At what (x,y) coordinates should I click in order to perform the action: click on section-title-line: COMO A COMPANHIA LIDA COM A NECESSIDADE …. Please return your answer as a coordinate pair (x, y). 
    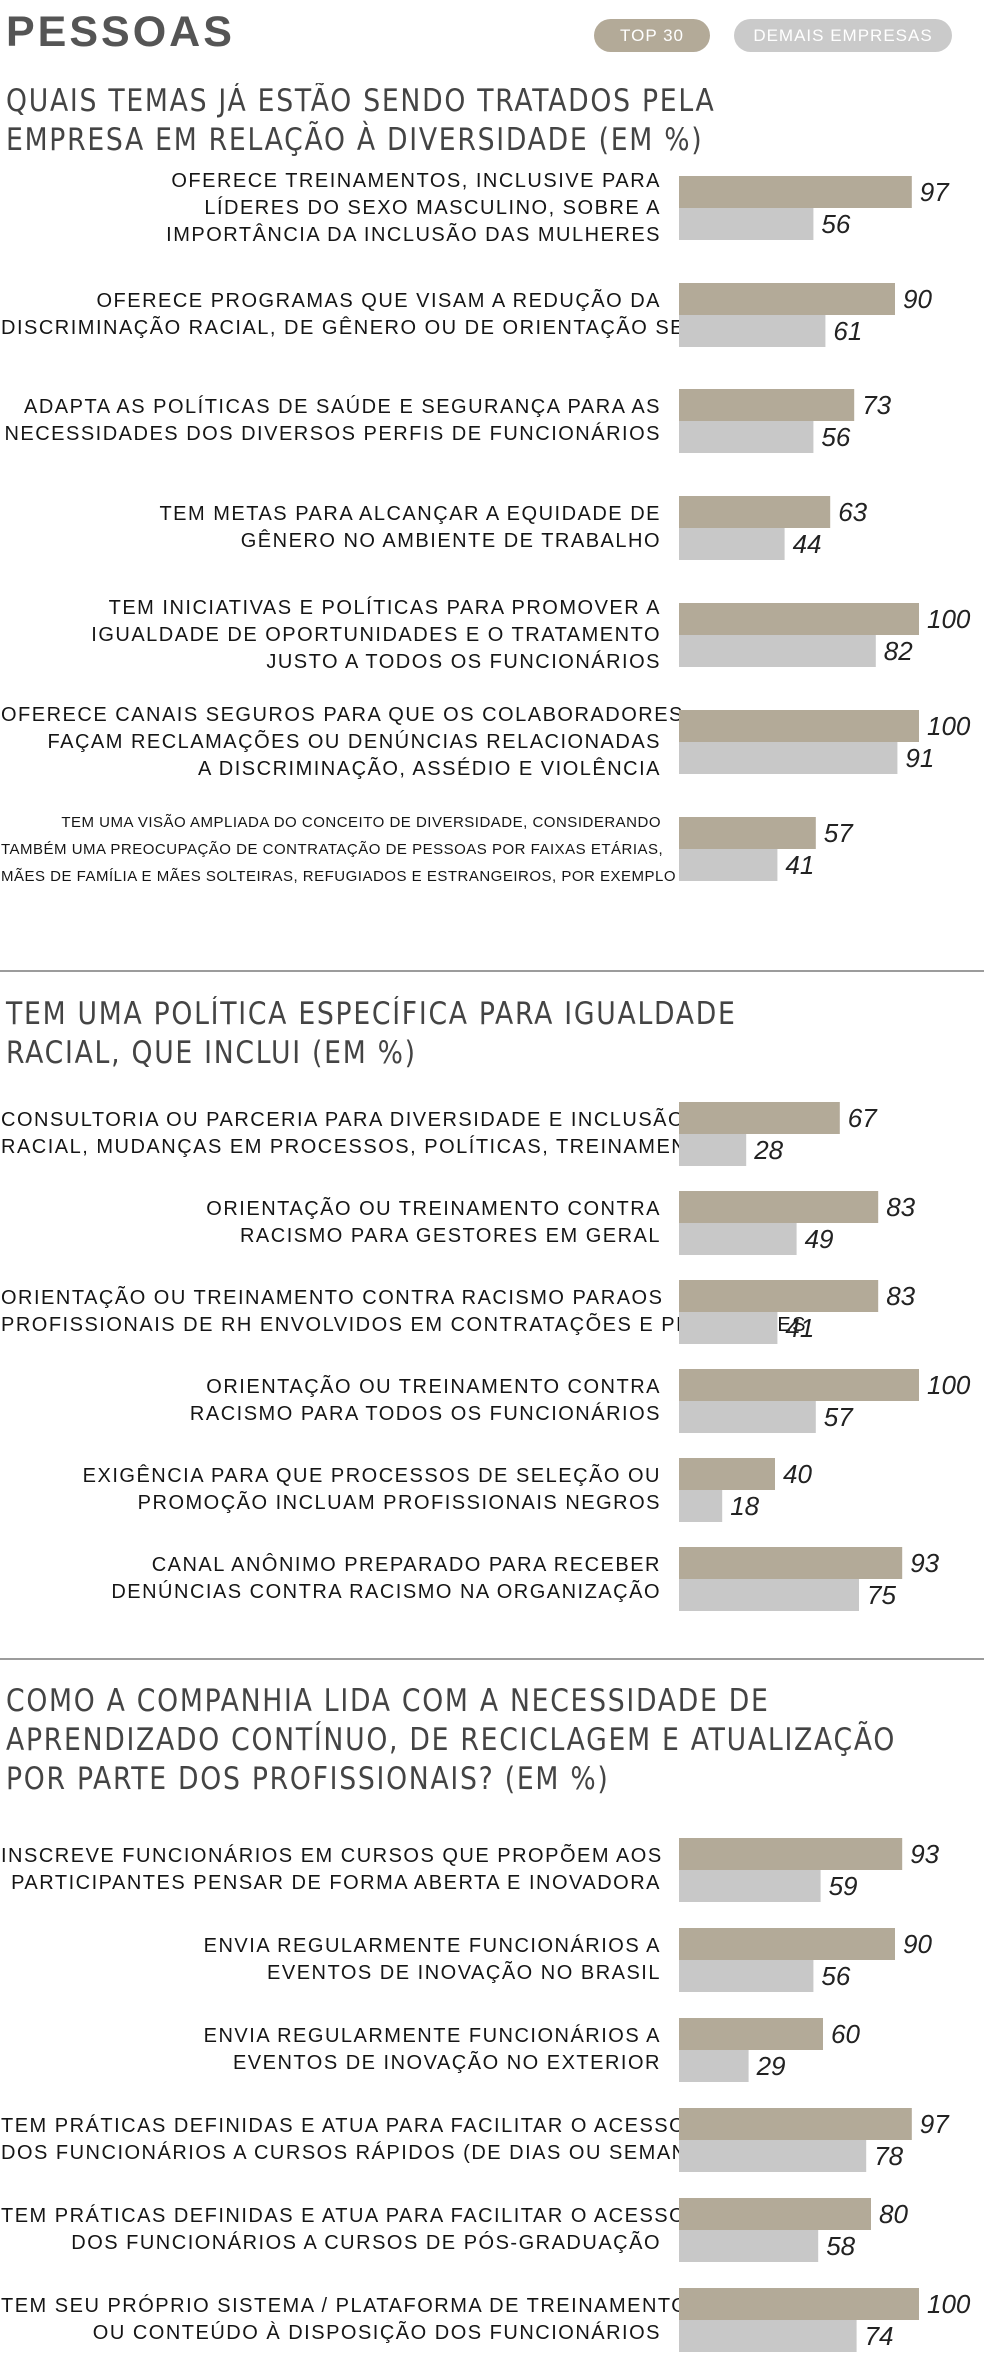
    Looking at the image, I should click on (388, 1701).